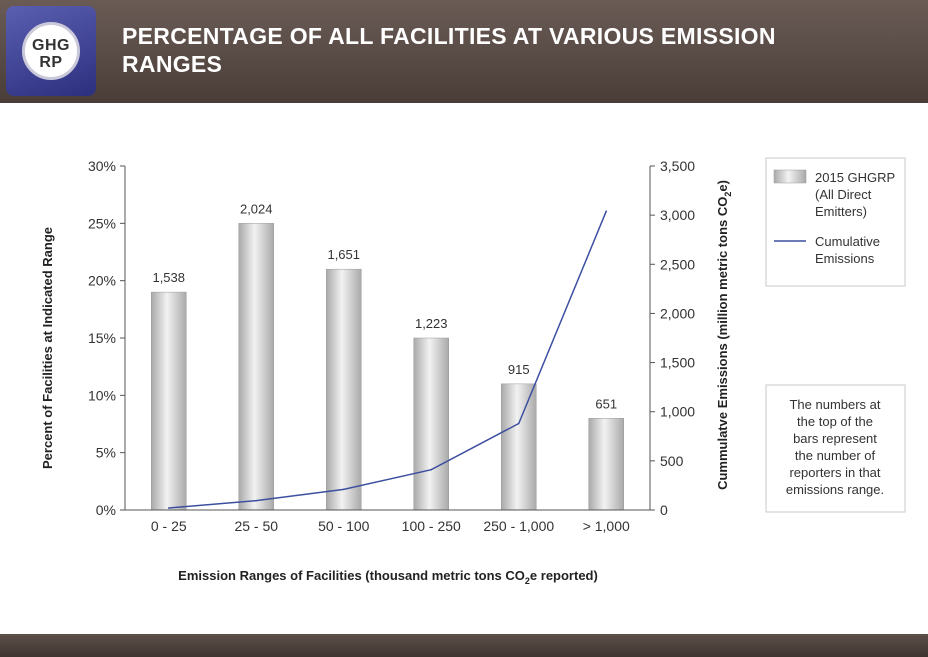  I want to click on y-right-tick-label: 2,500, so click(677, 264).